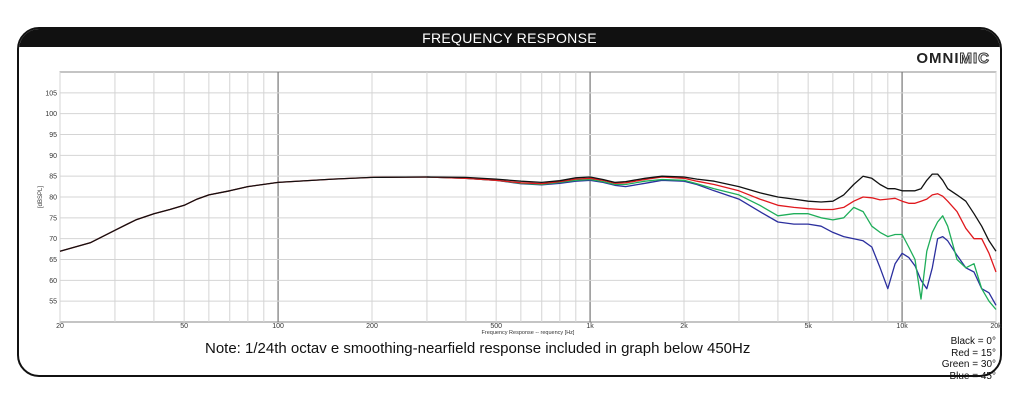  I want to click on x-tick-label: 50, so click(184, 326).